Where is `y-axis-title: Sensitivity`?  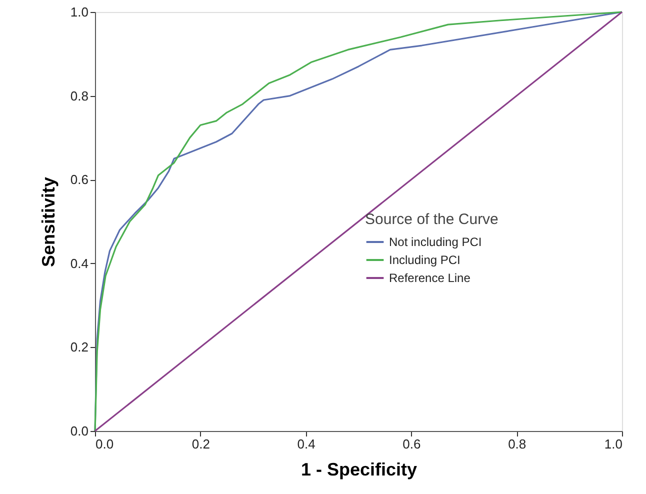
y-axis-title: Sensitivity is located at coordinates (48, 222).